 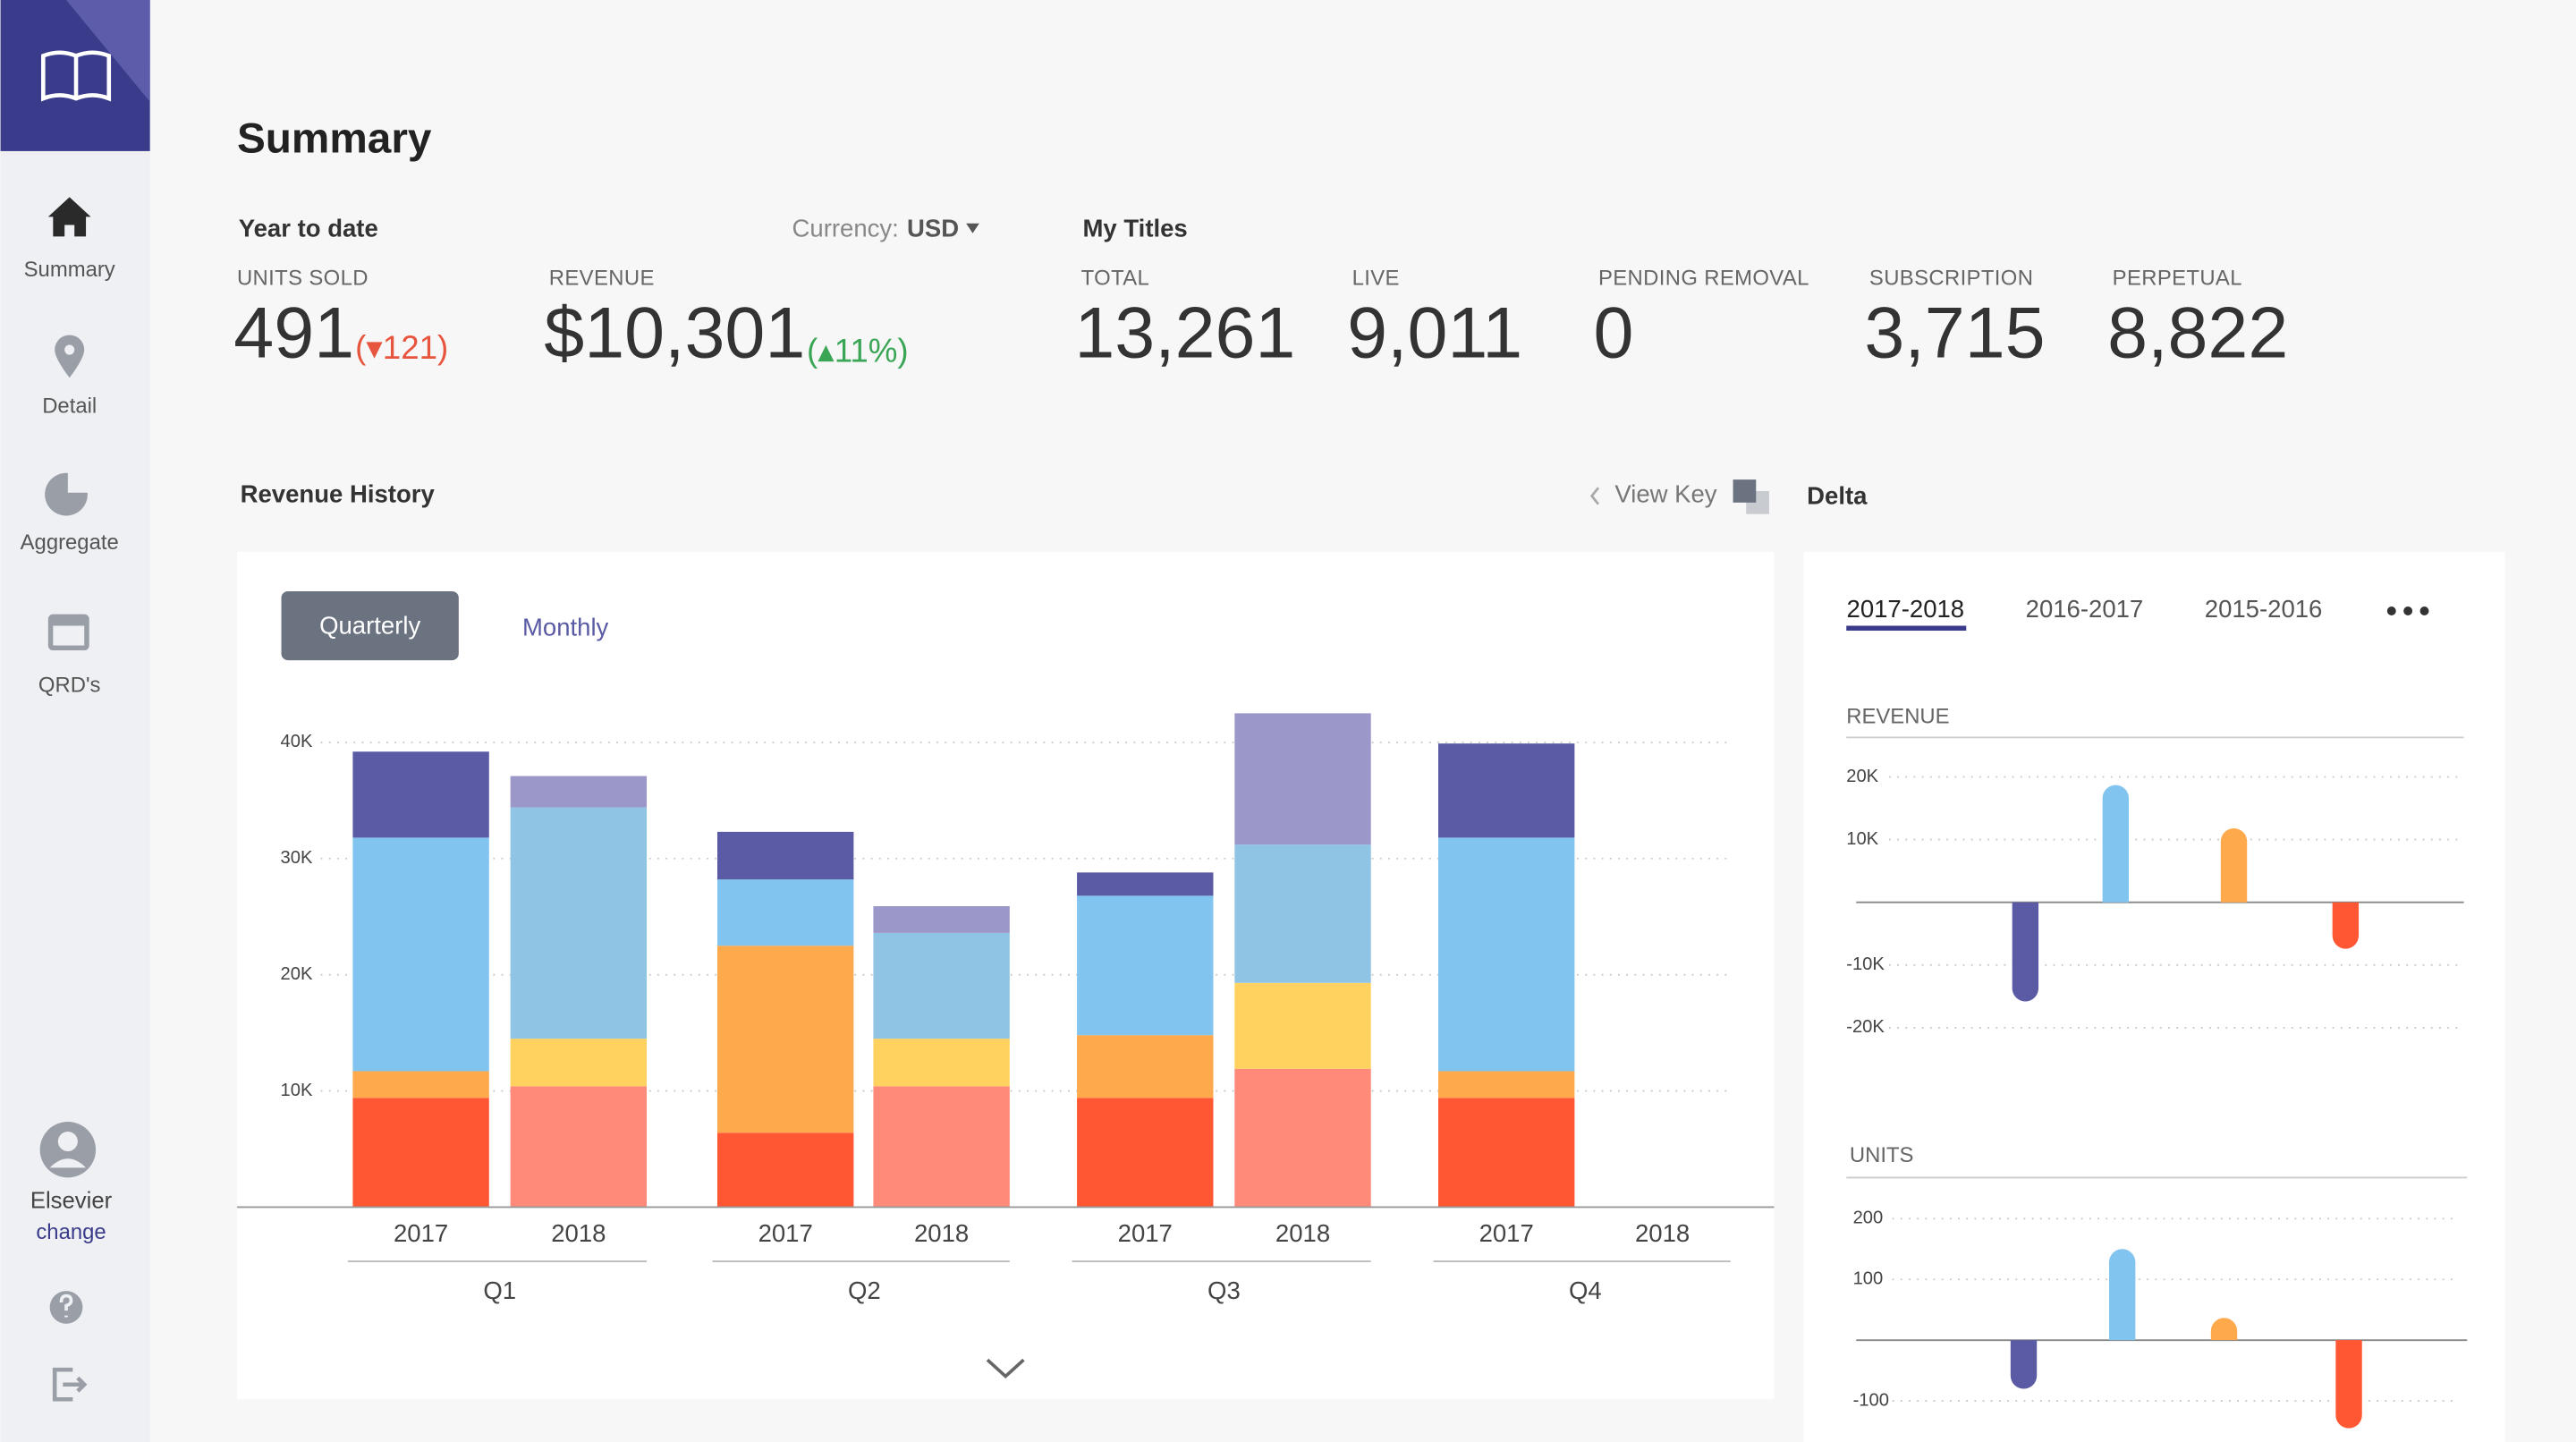 What do you see at coordinates (296, 1090) in the screenshot?
I see `y-tick-label: 10K` at bounding box center [296, 1090].